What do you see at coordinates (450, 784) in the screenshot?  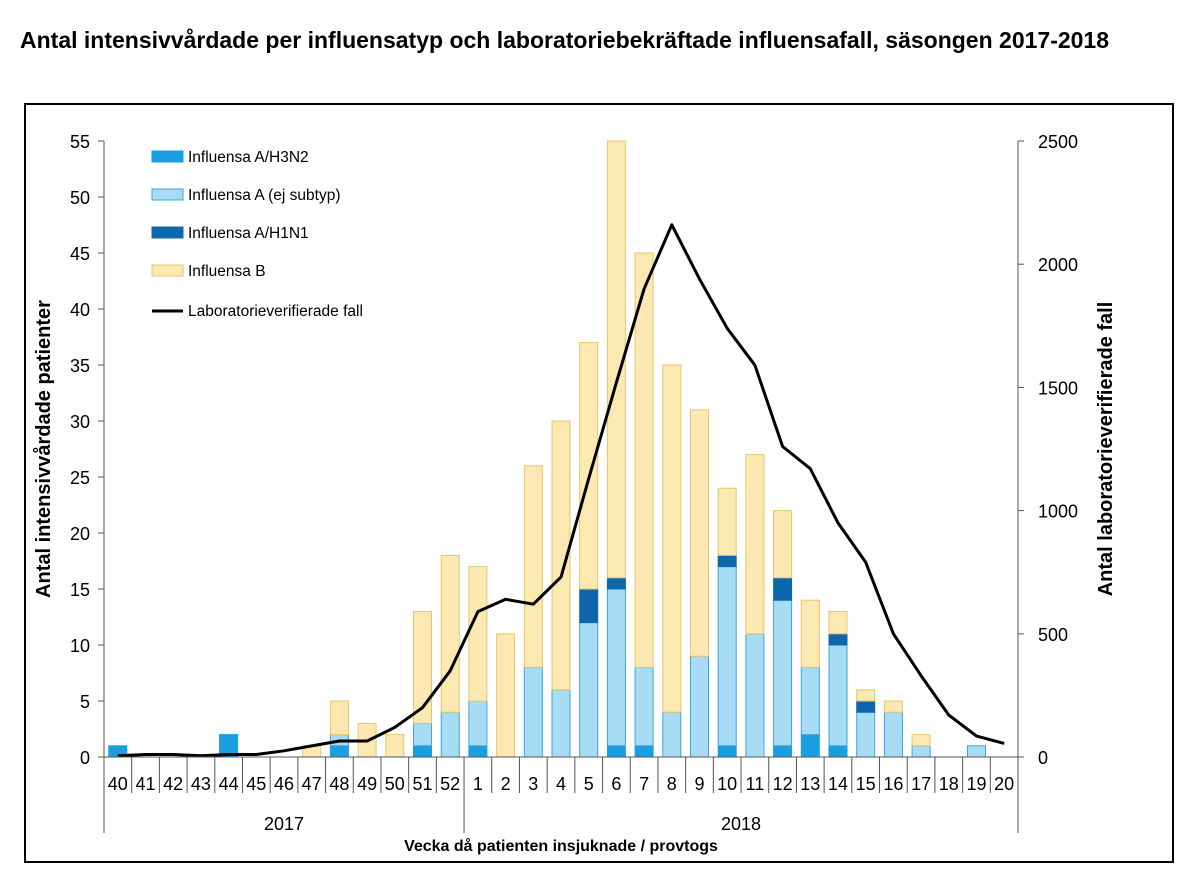 I see `x-tick-label: 52` at bounding box center [450, 784].